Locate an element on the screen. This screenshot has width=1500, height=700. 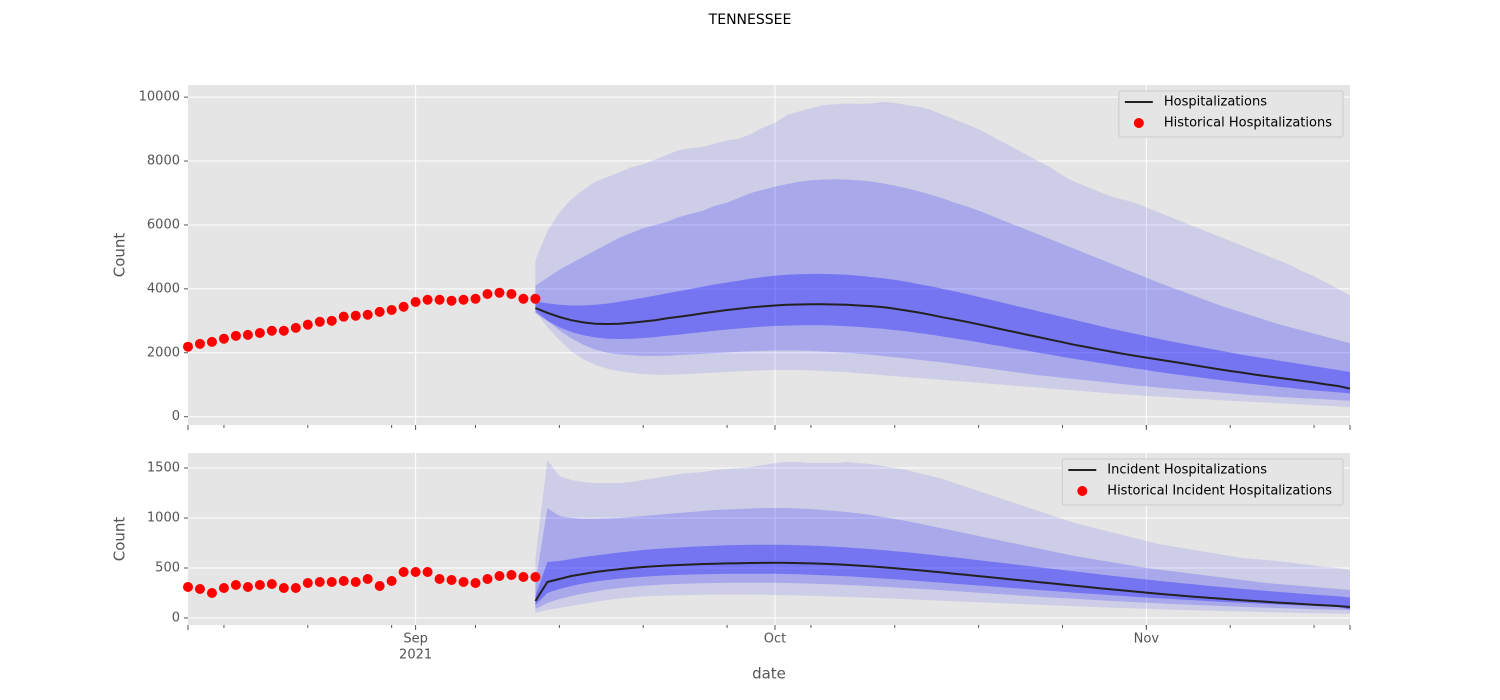
figure-title: TENNESSEE is located at coordinates (750, 20).